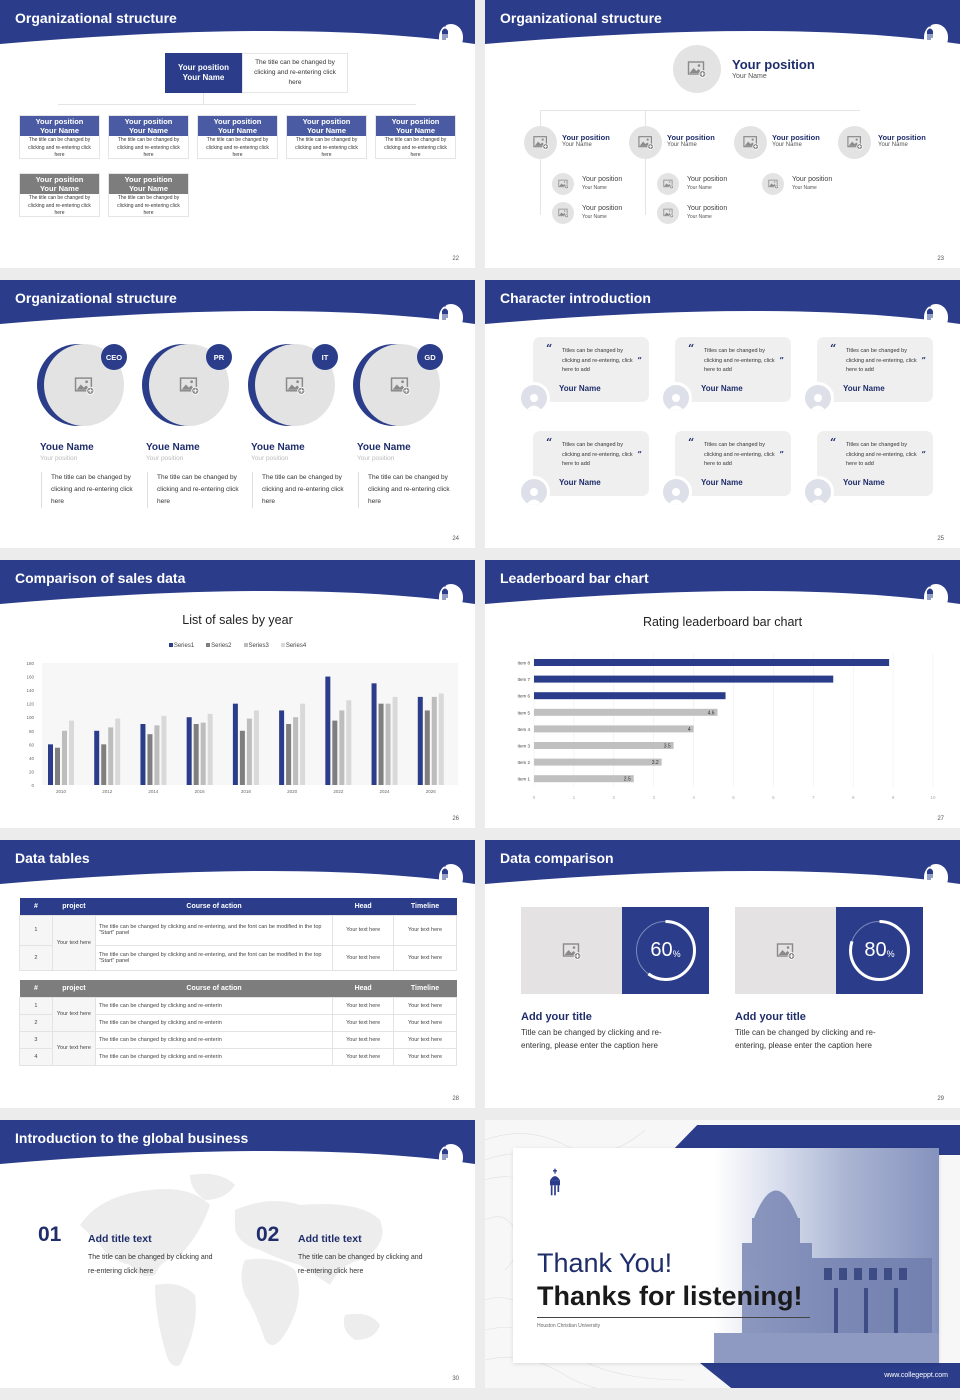  I want to click on col-header-timeline: Timeline, so click(425, 906).